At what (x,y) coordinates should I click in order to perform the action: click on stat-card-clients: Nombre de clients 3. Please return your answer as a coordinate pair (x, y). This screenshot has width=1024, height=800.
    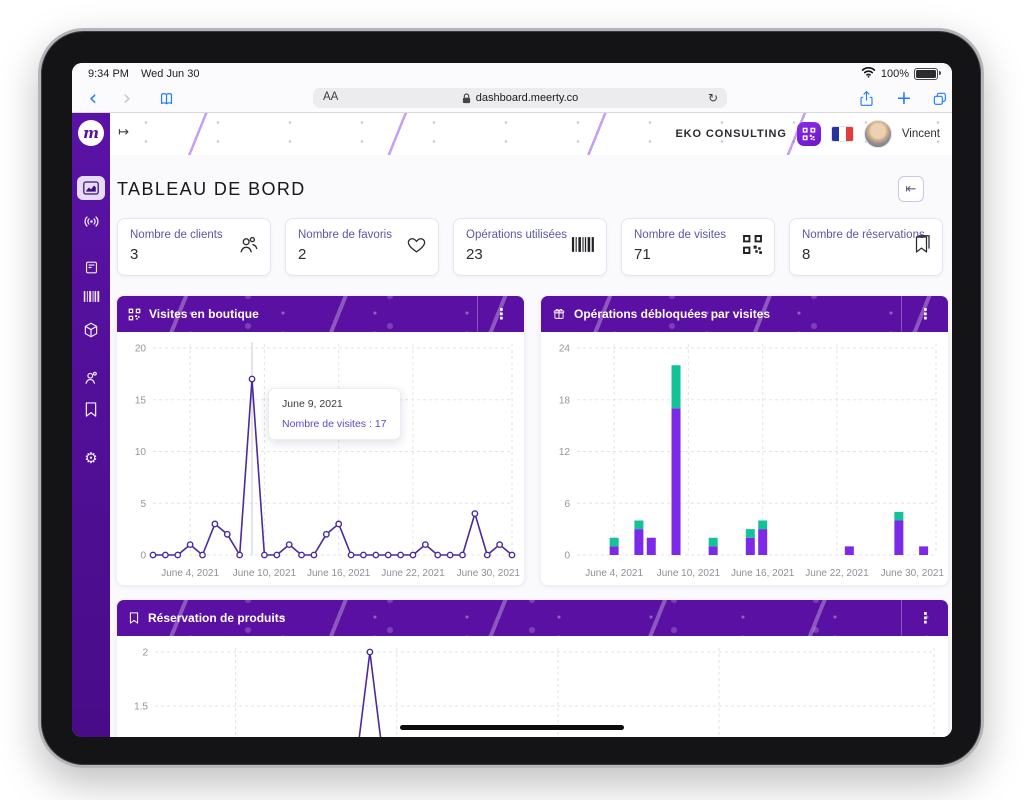
    Looking at the image, I should click on (194, 247).